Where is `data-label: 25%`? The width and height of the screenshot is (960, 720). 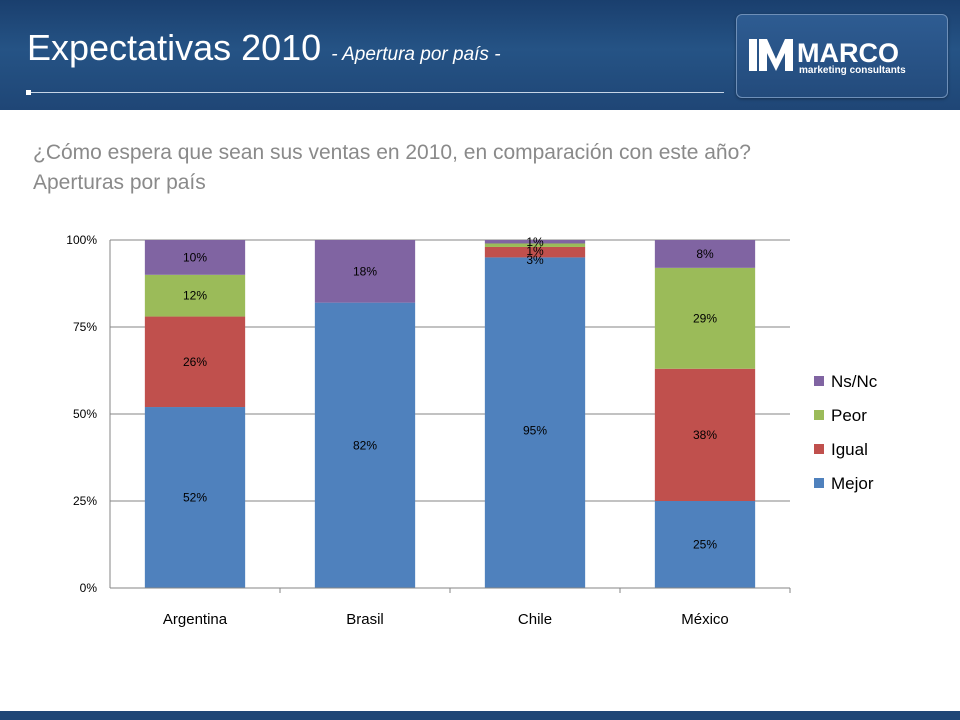
data-label: 25% is located at coordinates (705, 545).